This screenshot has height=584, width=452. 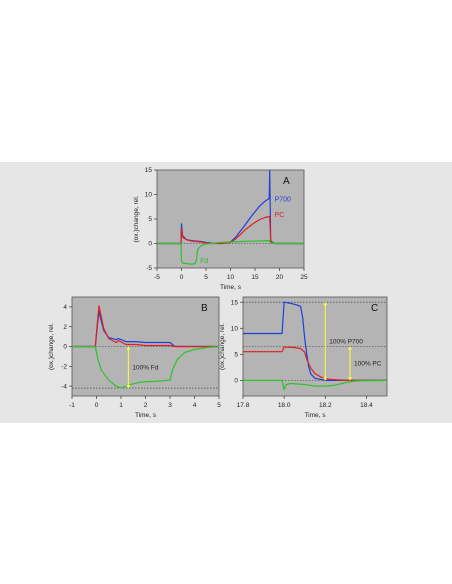 I want to click on y-tick-label: -2, so click(x=64, y=367).